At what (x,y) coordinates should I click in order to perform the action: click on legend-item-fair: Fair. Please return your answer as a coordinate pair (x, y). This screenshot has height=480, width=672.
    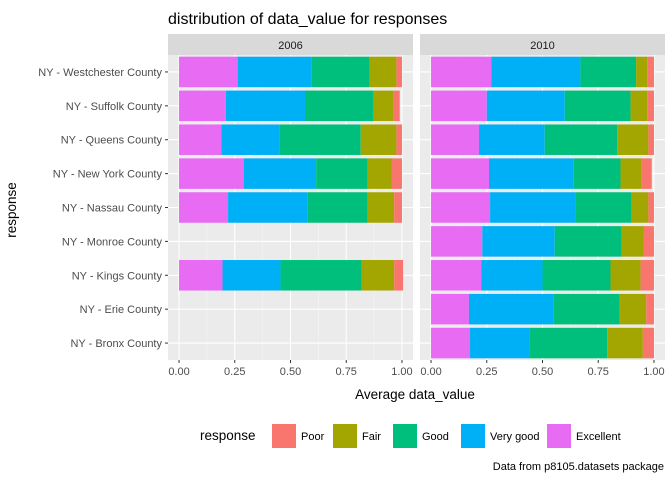
    Looking at the image, I should click on (357, 436).